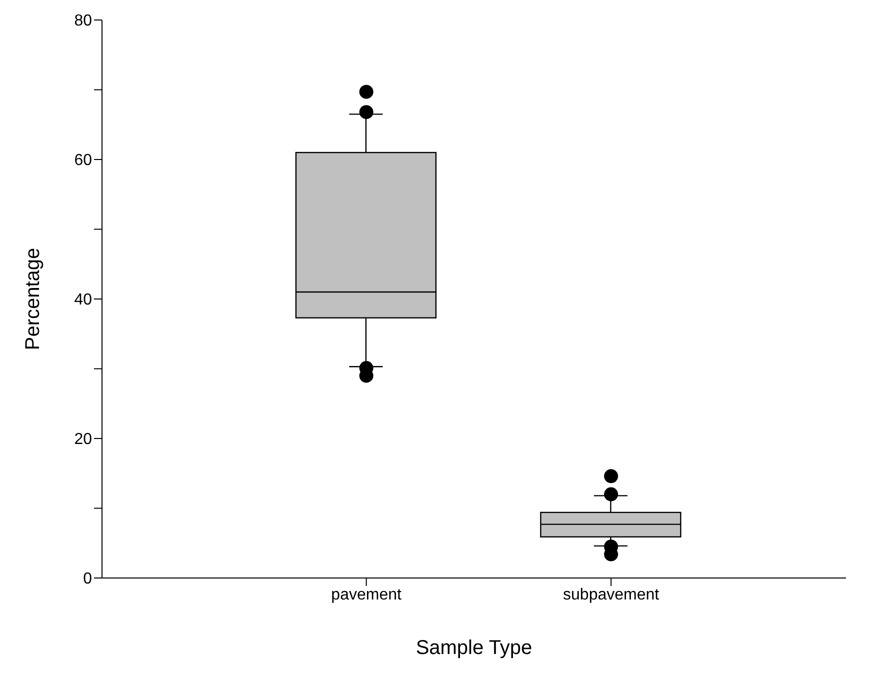 This screenshot has height=674, width=888. What do you see at coordinates (83, 439) in the screenshot?
I see `y-tick-label: 20` at bounding box center [83, 439].